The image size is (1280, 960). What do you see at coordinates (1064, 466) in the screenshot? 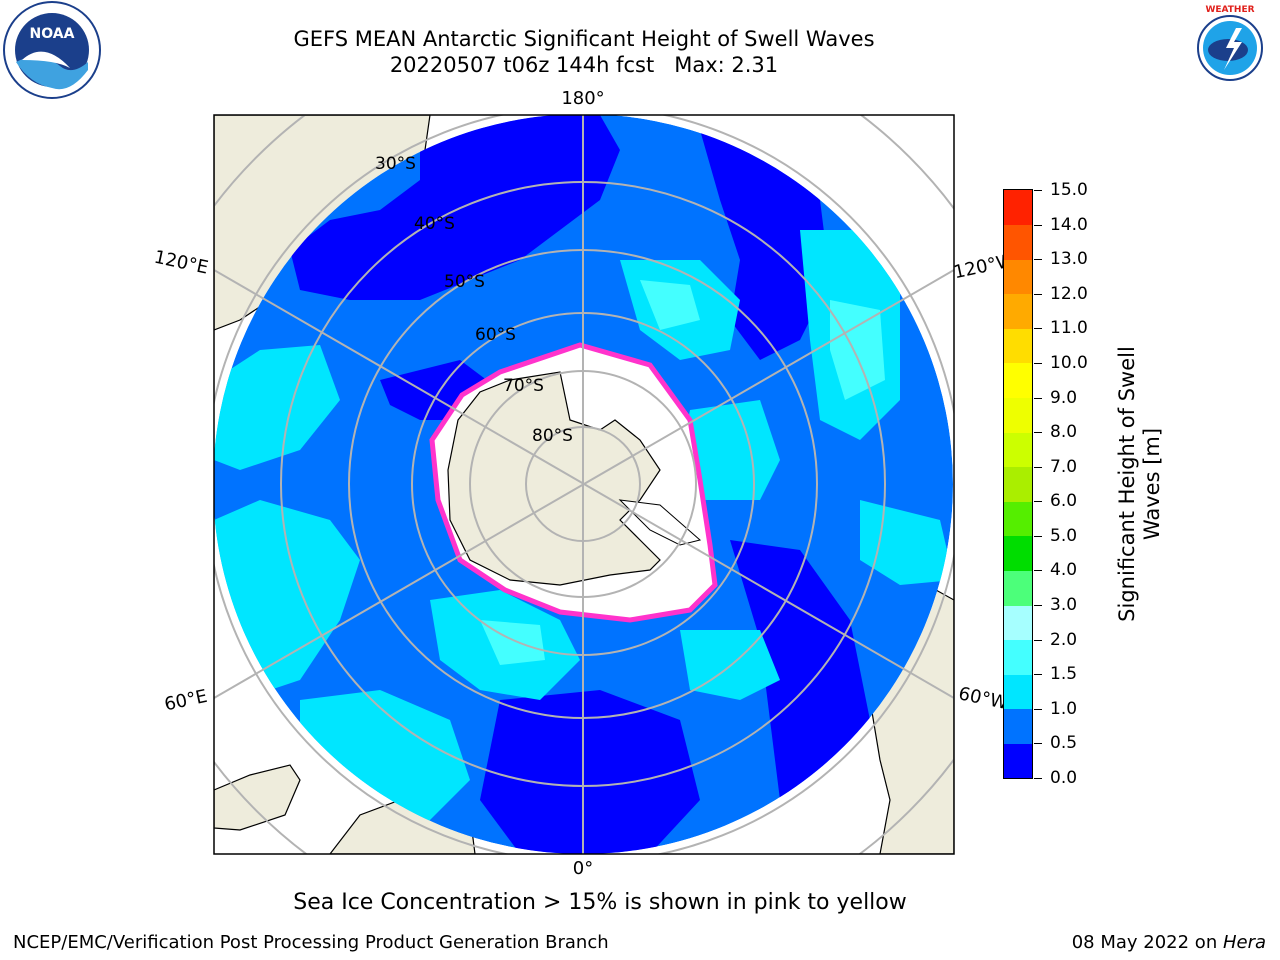
I see `colorbar-tick-label: 7.0` at bounding box center [1064, 466].